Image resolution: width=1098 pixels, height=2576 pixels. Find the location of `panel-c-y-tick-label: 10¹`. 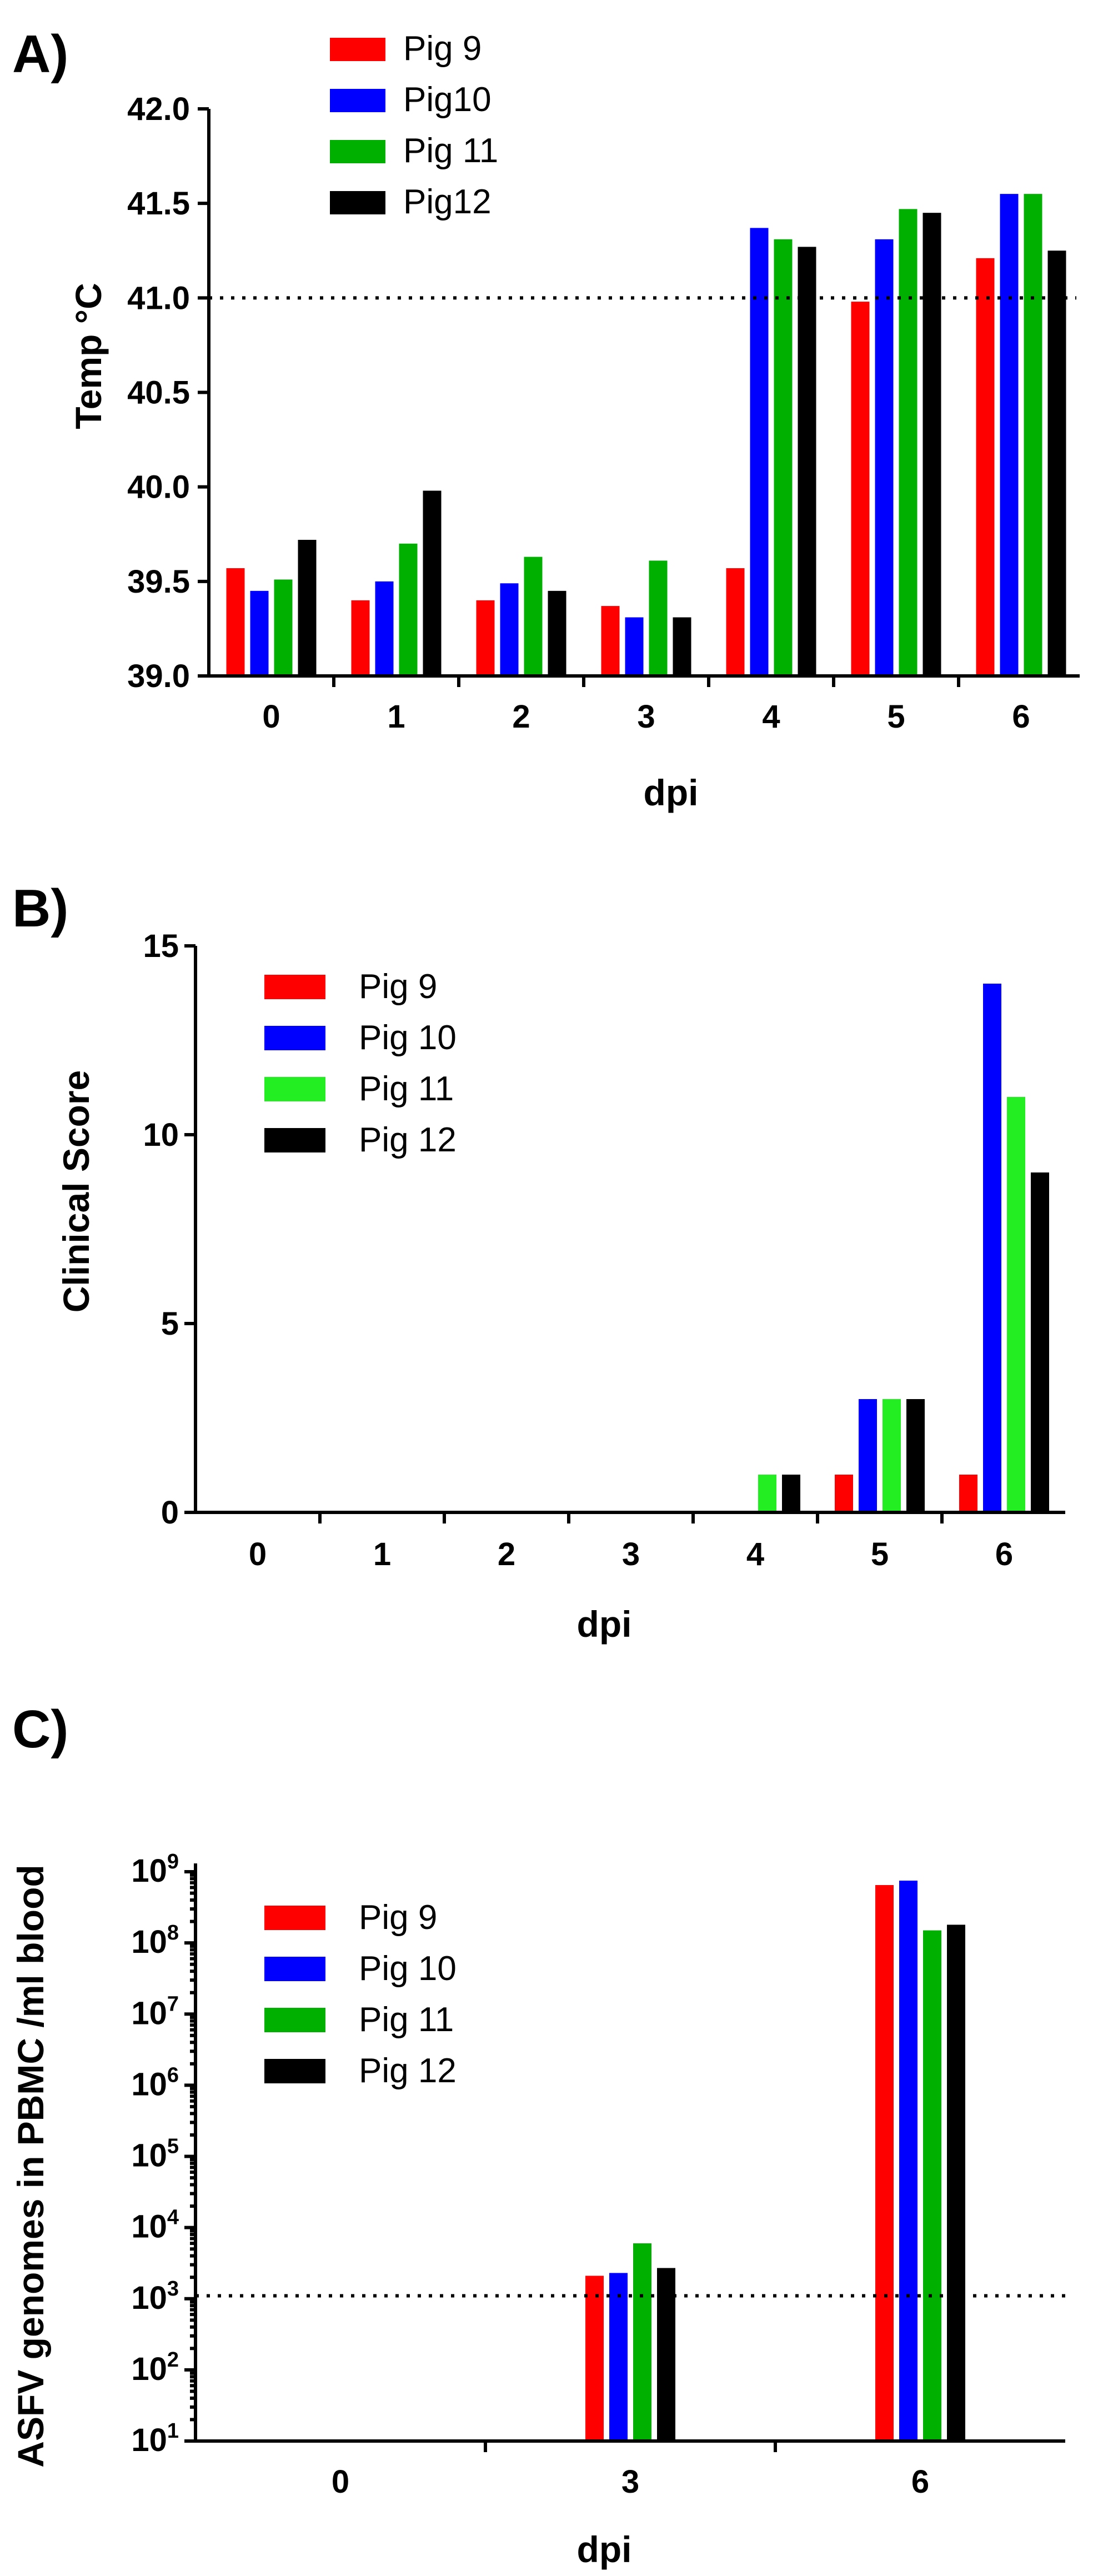

panel-c-y-tick-label: 10¹ is located at coordinates (155, 2439).